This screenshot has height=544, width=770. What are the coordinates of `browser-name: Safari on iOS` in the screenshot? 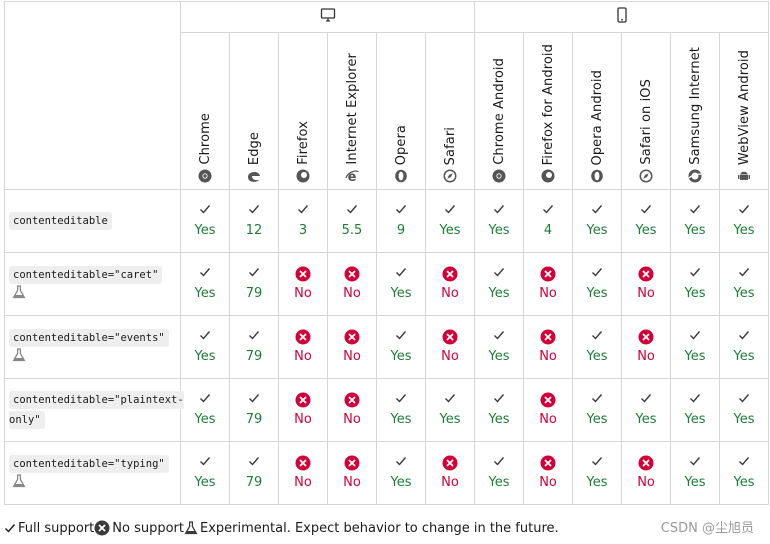 It's located at (646, 122).